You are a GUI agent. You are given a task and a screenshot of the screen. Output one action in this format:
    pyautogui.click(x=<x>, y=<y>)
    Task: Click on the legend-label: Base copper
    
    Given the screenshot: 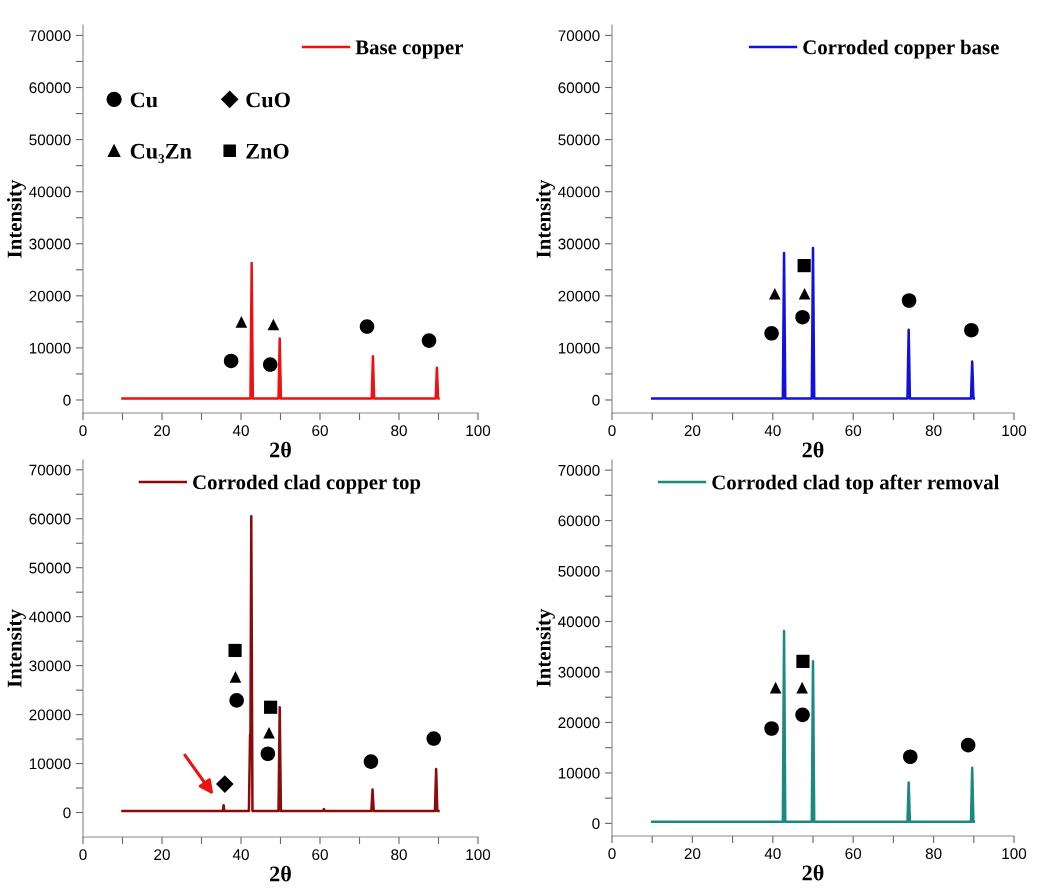 What is the action you would take?
    pyautogui.click(x=409, y=49)
    